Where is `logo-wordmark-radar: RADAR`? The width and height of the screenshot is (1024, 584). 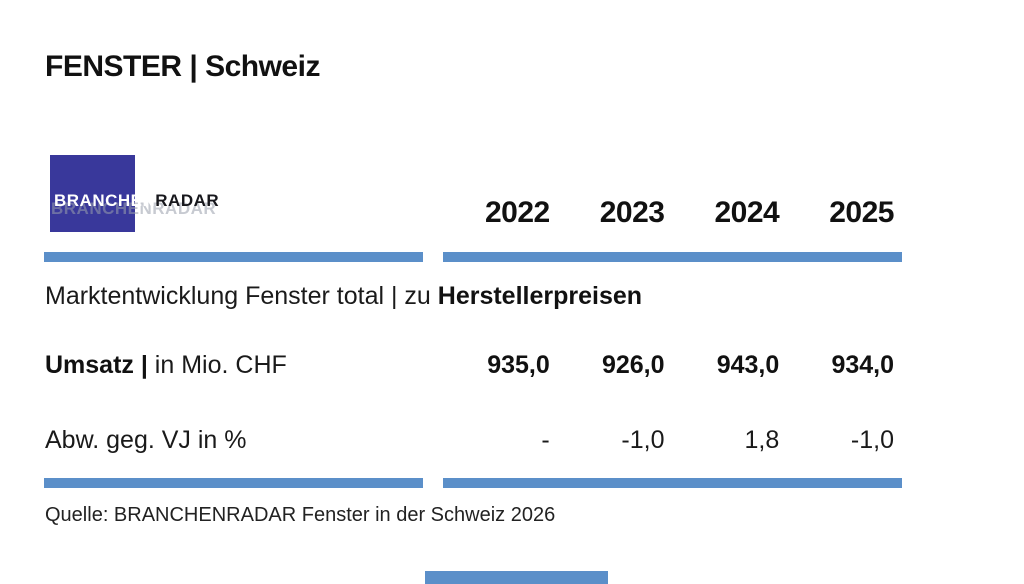 logo-wordmark-radar: RADAR is located at coordinates (187, 200).